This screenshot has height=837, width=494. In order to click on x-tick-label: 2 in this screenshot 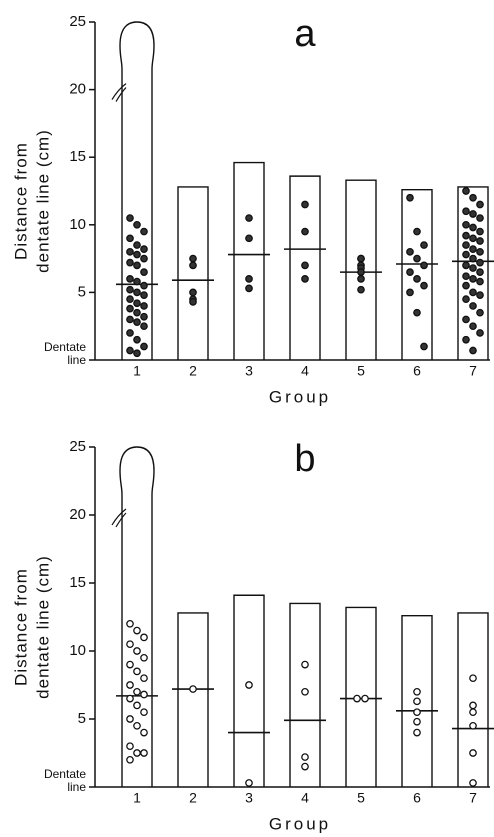, I will do `click(193, 798)`.